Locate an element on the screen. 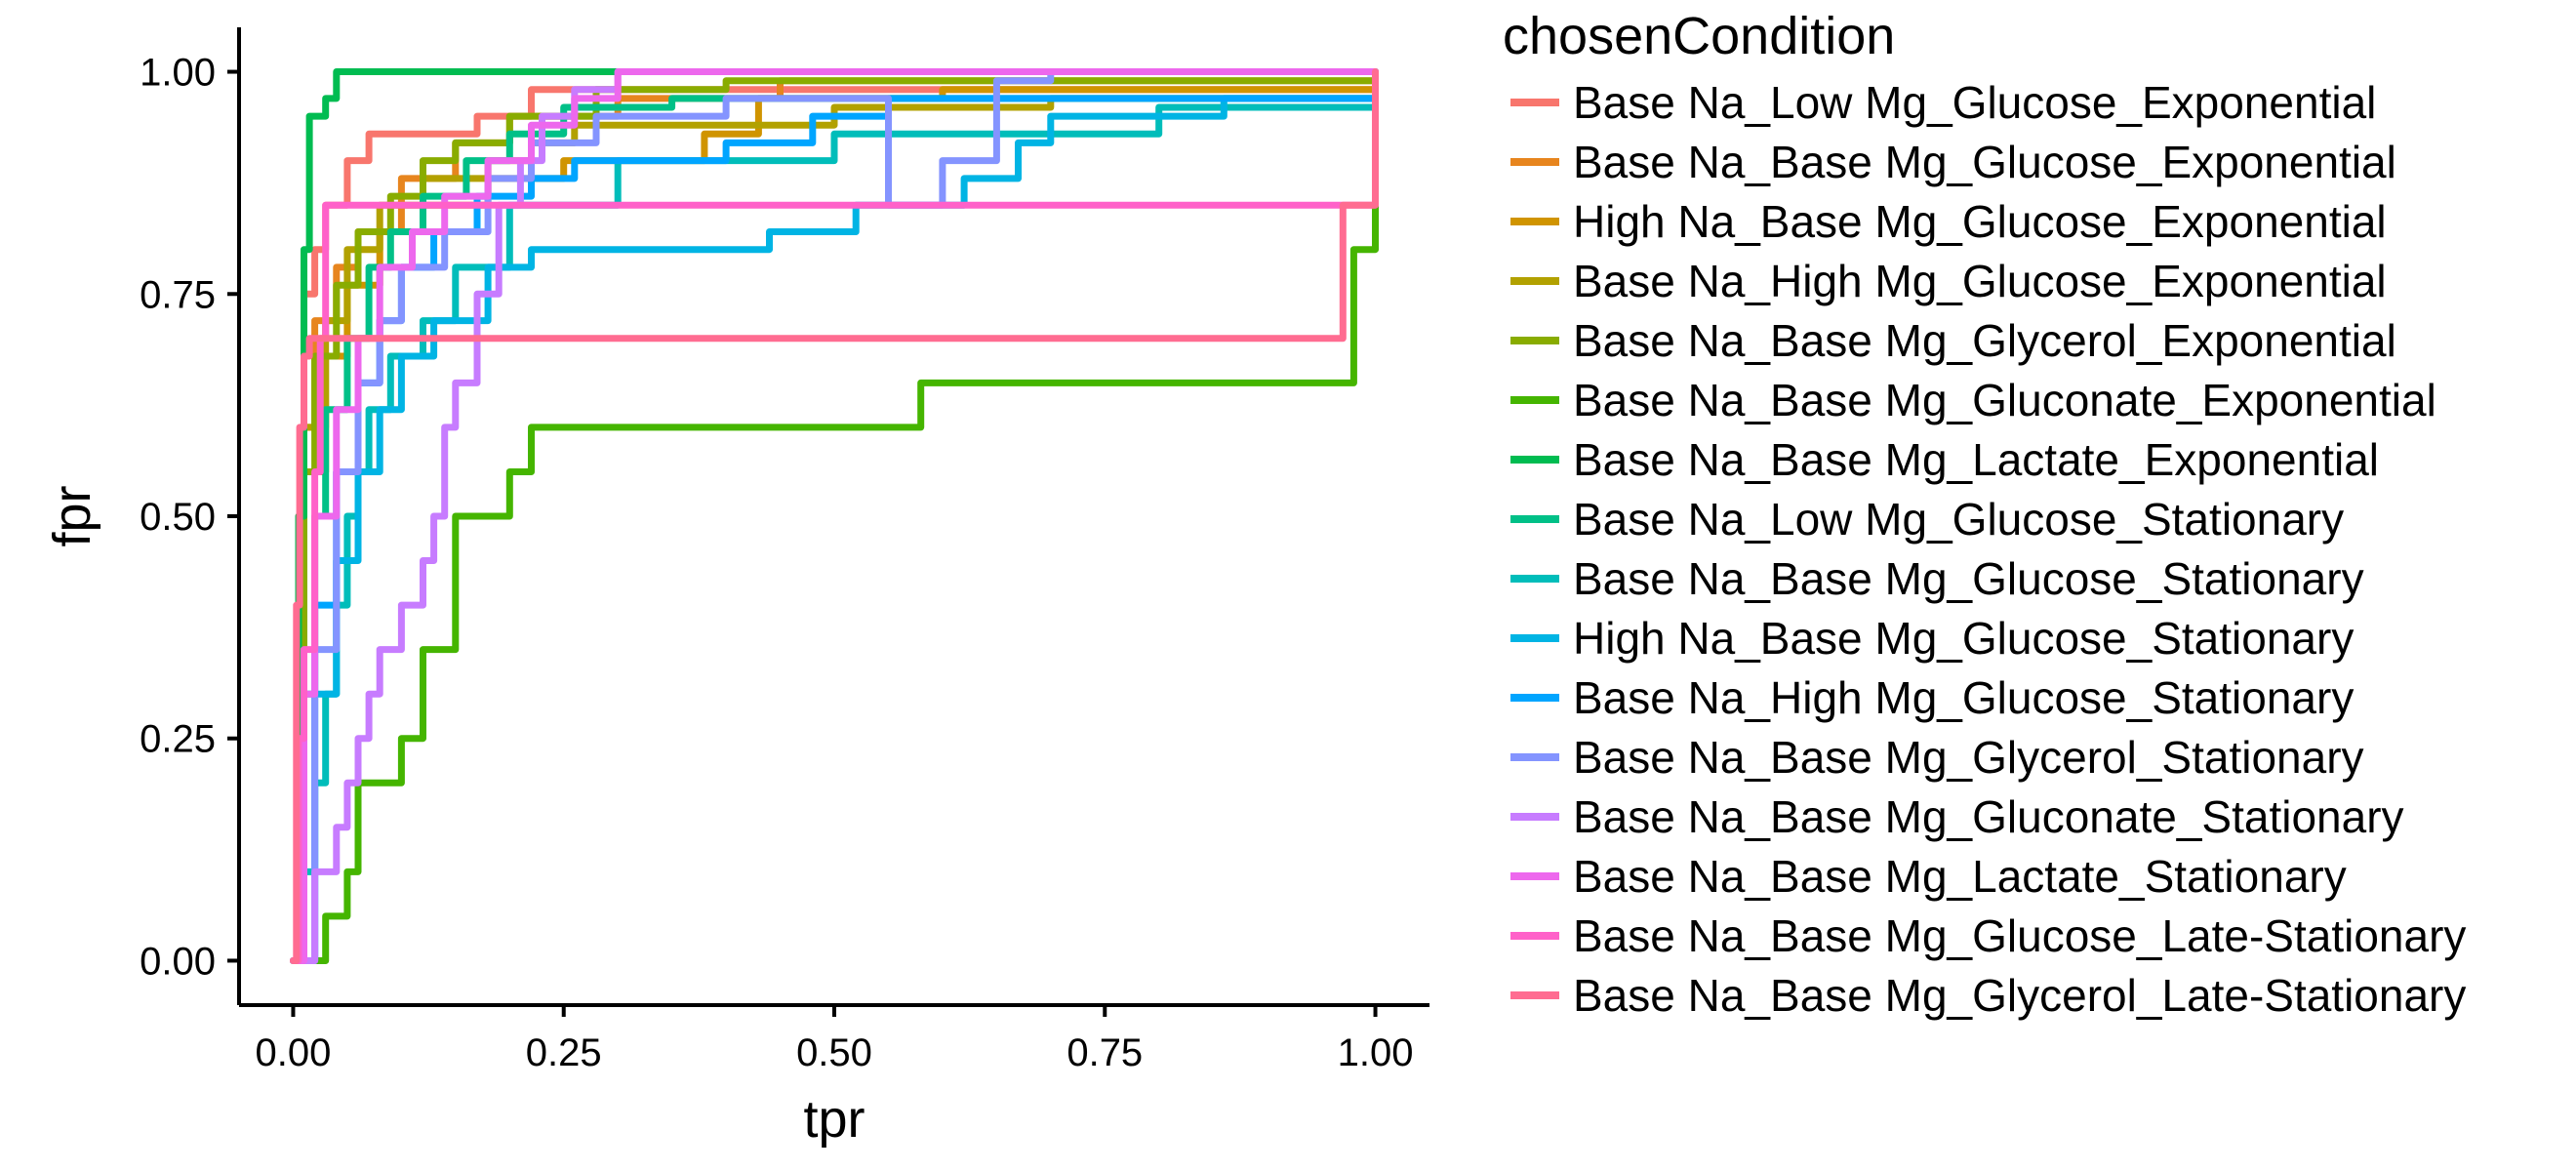 The image size is (2576, 1171). legend-item: Base Na_Base Mg_Glycerol_Exponential is located at coordinates (1953, 340).